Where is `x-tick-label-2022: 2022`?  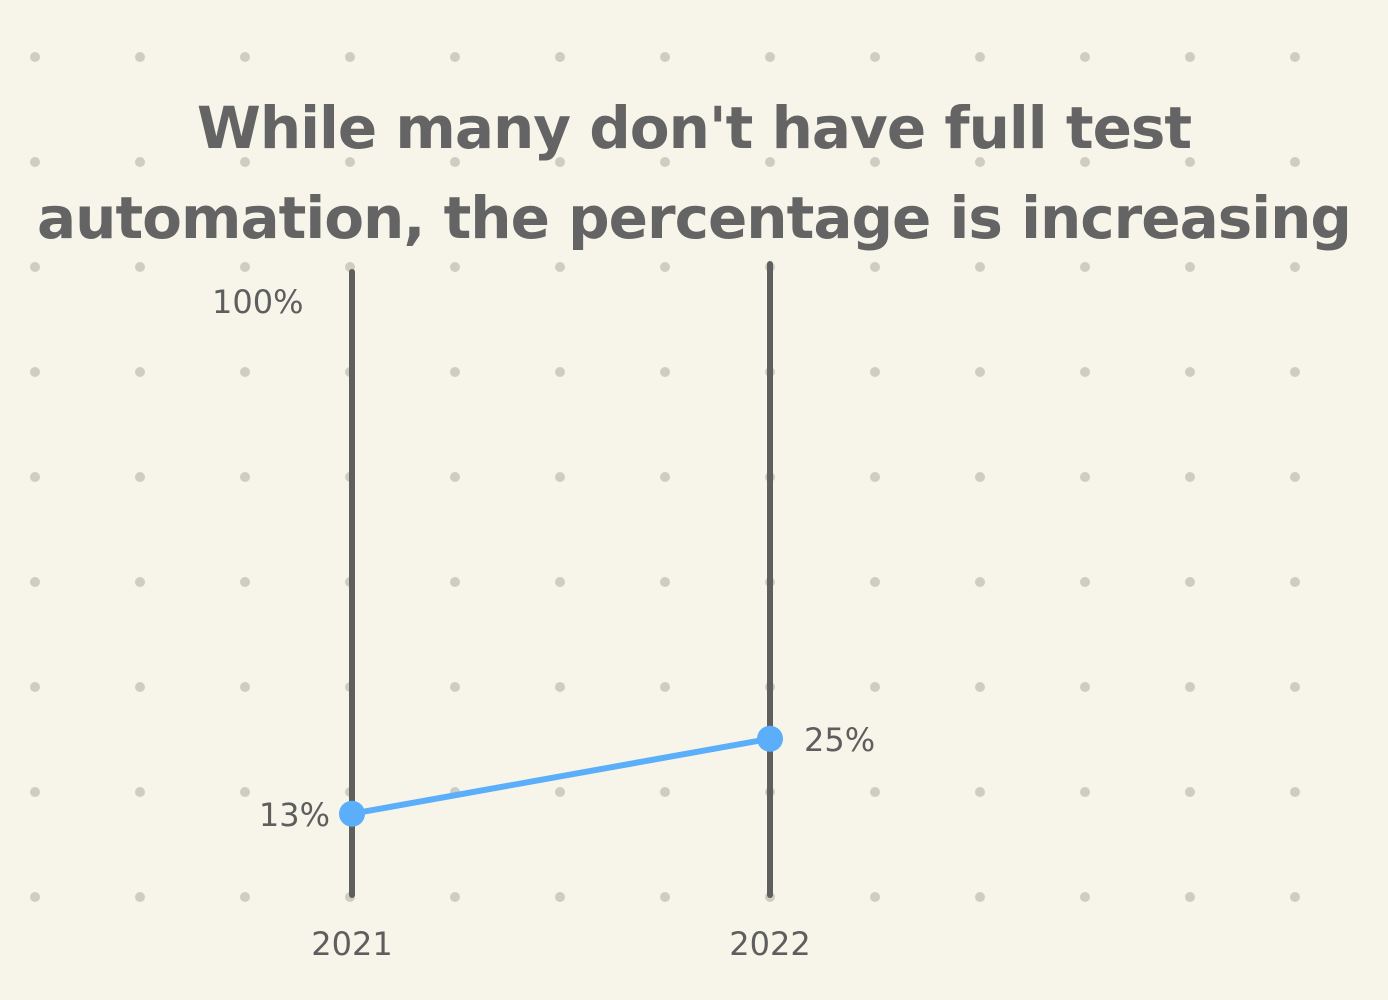 x-tick-label-2022: 2022 is located at coordinates (769, 944).